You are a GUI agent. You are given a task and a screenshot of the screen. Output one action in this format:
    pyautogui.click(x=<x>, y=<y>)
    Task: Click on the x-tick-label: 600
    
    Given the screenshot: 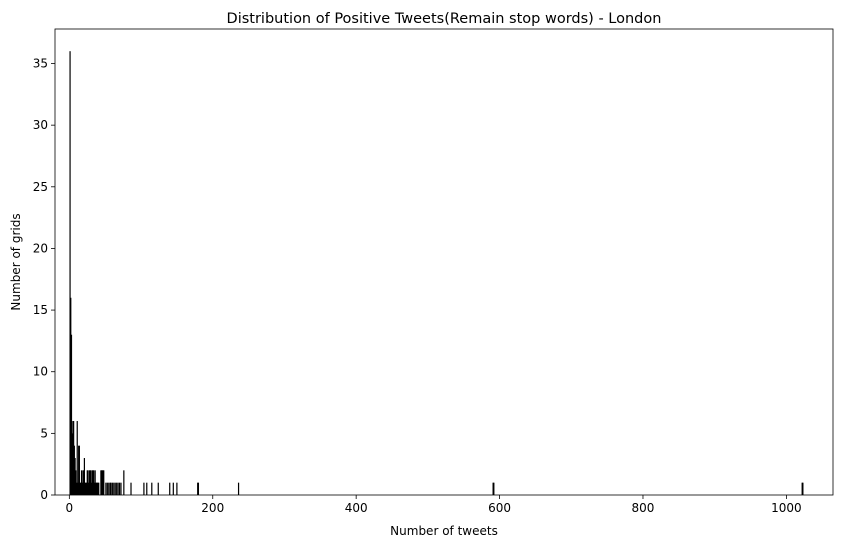 What is the action you would take?
    pyautogui.click(x=499, y=508)
    